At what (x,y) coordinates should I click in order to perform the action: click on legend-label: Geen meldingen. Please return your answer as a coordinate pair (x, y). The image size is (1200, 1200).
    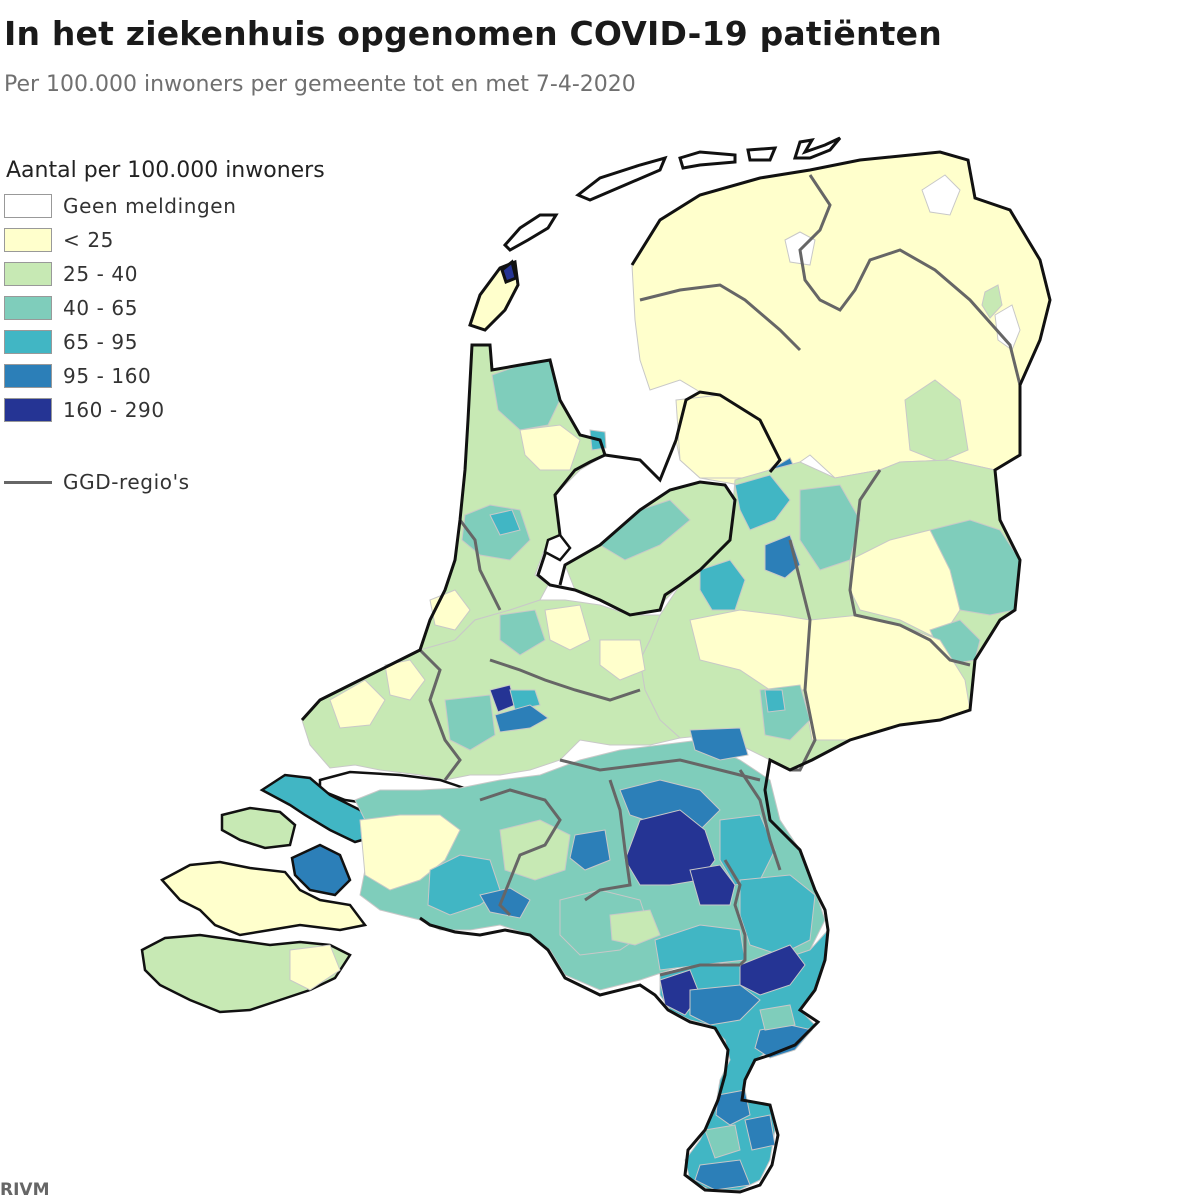
    Looking at the image, I should click on (150, 206).